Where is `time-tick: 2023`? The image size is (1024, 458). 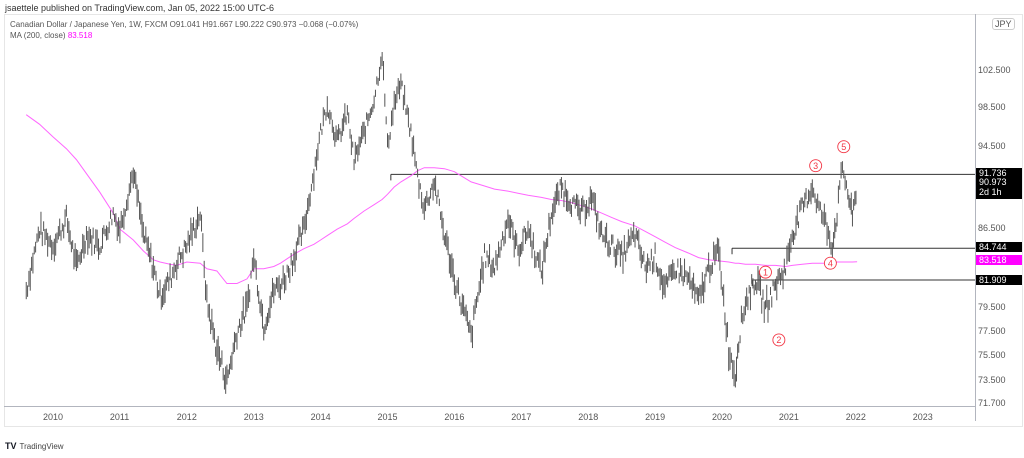 time-tick: 2023 is located at coordinates (922, 417).